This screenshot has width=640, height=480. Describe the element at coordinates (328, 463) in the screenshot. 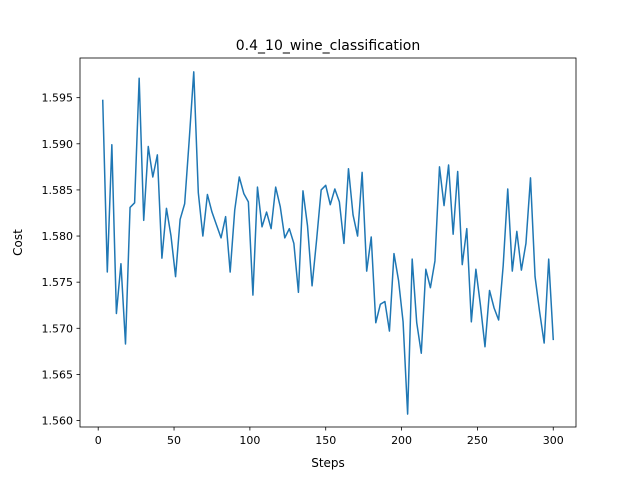

I see `x-axis-label: Steps` at that location.